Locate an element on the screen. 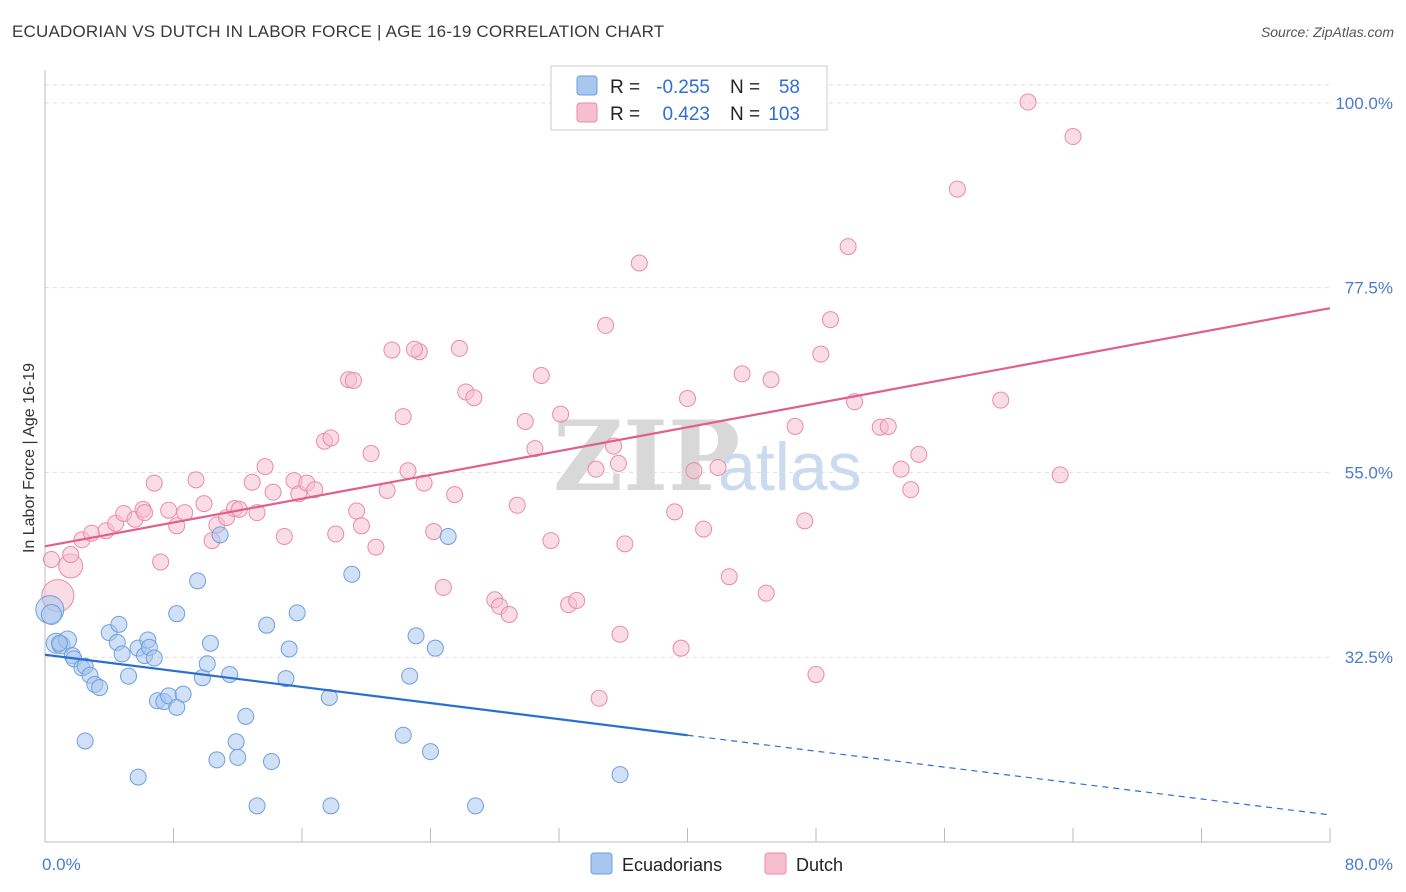 The height and width of the screenshot is (892, 1406). ecuadorian-trend-extension is located at coordinates (1009, 775).